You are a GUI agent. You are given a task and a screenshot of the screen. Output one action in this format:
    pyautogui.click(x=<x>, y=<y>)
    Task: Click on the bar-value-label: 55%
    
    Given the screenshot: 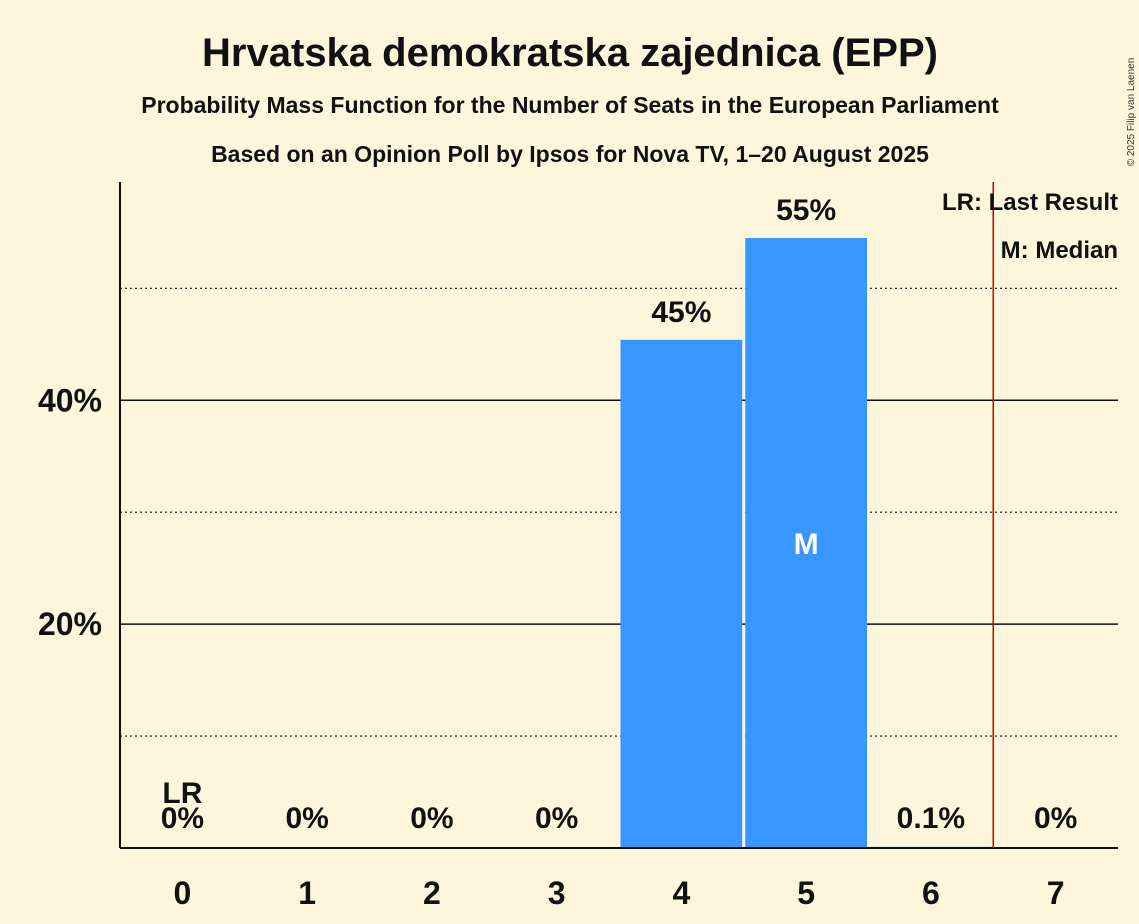 What is the action you would take?
    pyautogui.click(x=806, y=210)
    